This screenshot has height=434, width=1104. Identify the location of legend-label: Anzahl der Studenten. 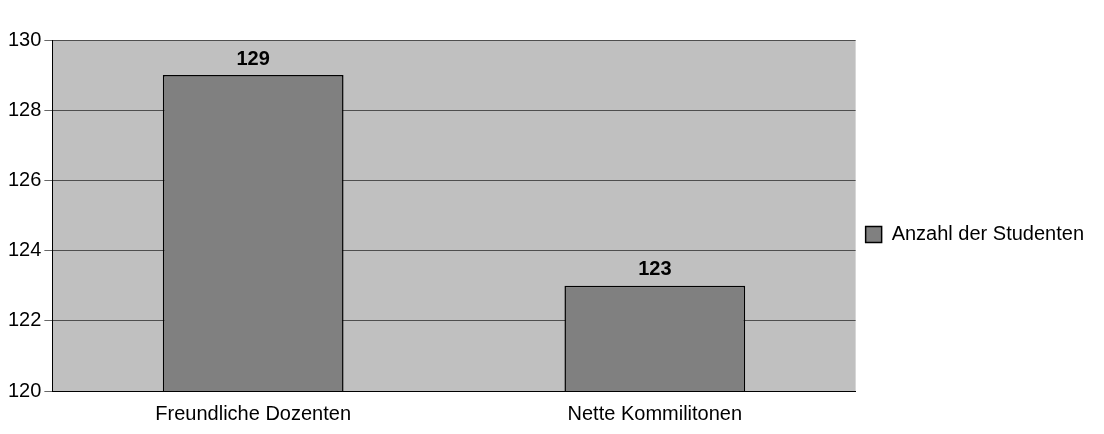
(988, 233).